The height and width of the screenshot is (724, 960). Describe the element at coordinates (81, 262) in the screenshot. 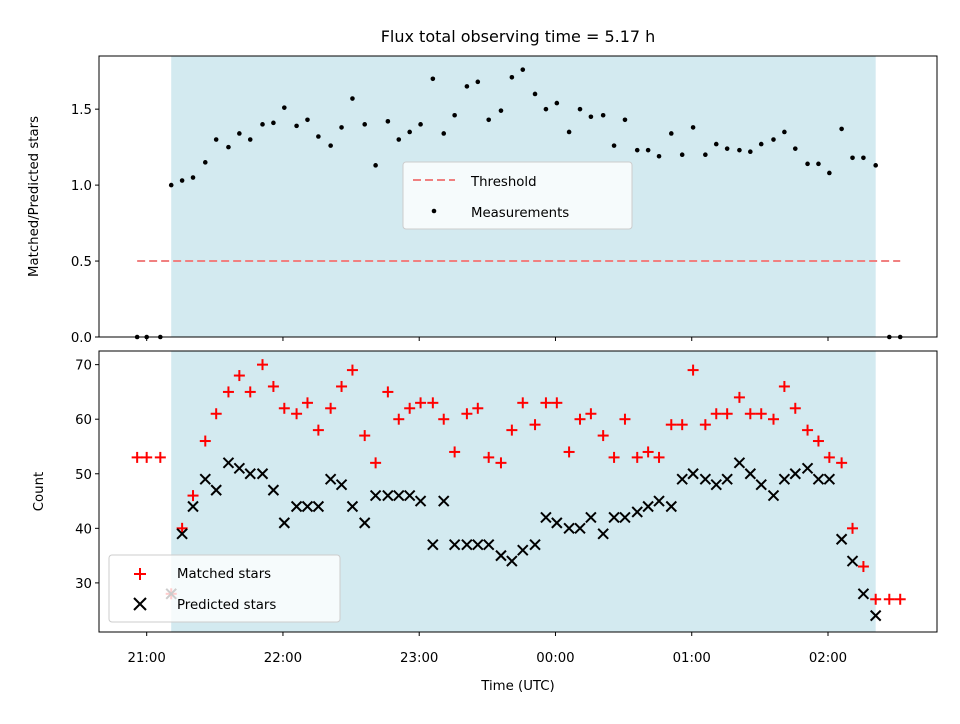

I see `y-tick-label: 0.5` at that location.